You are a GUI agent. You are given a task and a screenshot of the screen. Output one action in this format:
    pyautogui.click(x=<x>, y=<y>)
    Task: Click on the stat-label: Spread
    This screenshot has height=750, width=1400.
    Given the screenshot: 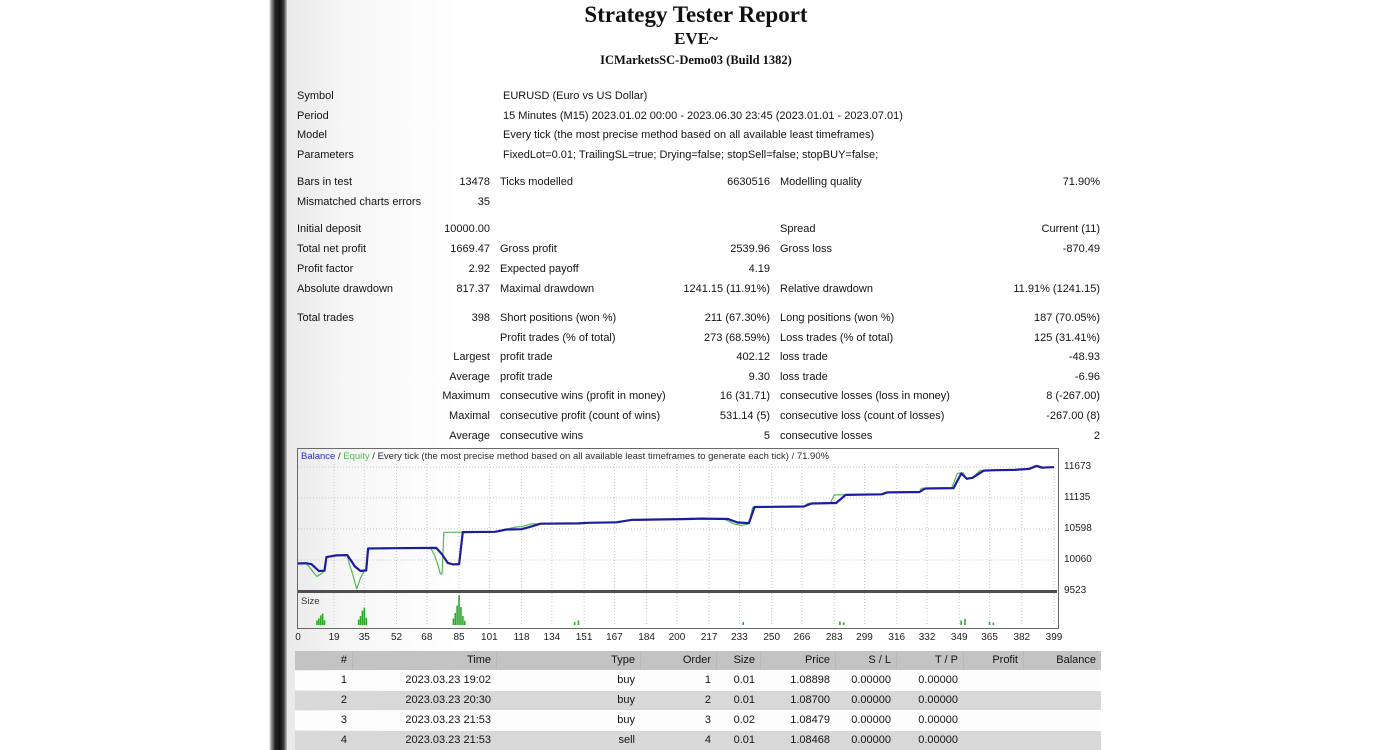 What is the action you would take?
    pyautogui.click(x=798, y=229)
    